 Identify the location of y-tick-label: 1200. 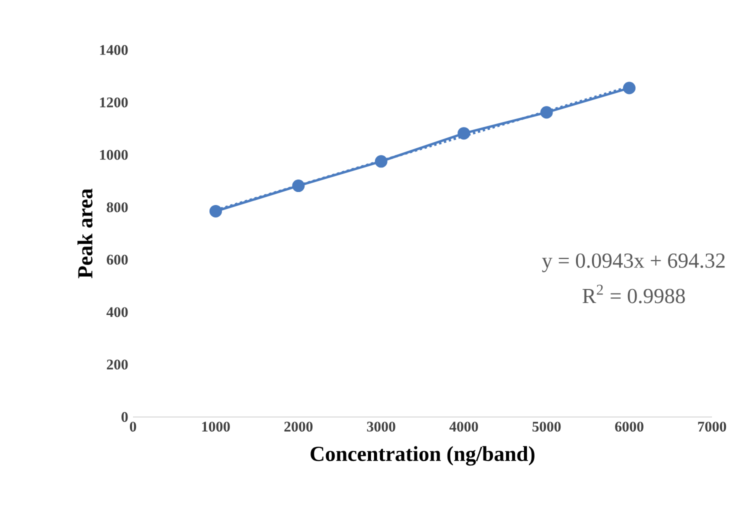
(114, 102).